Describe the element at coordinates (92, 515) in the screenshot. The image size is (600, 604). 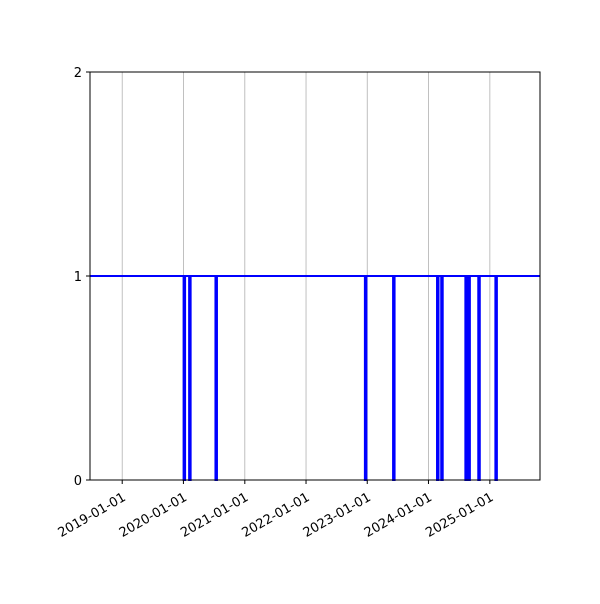
I see `x-tick-label: 2019-01-01` at that location.